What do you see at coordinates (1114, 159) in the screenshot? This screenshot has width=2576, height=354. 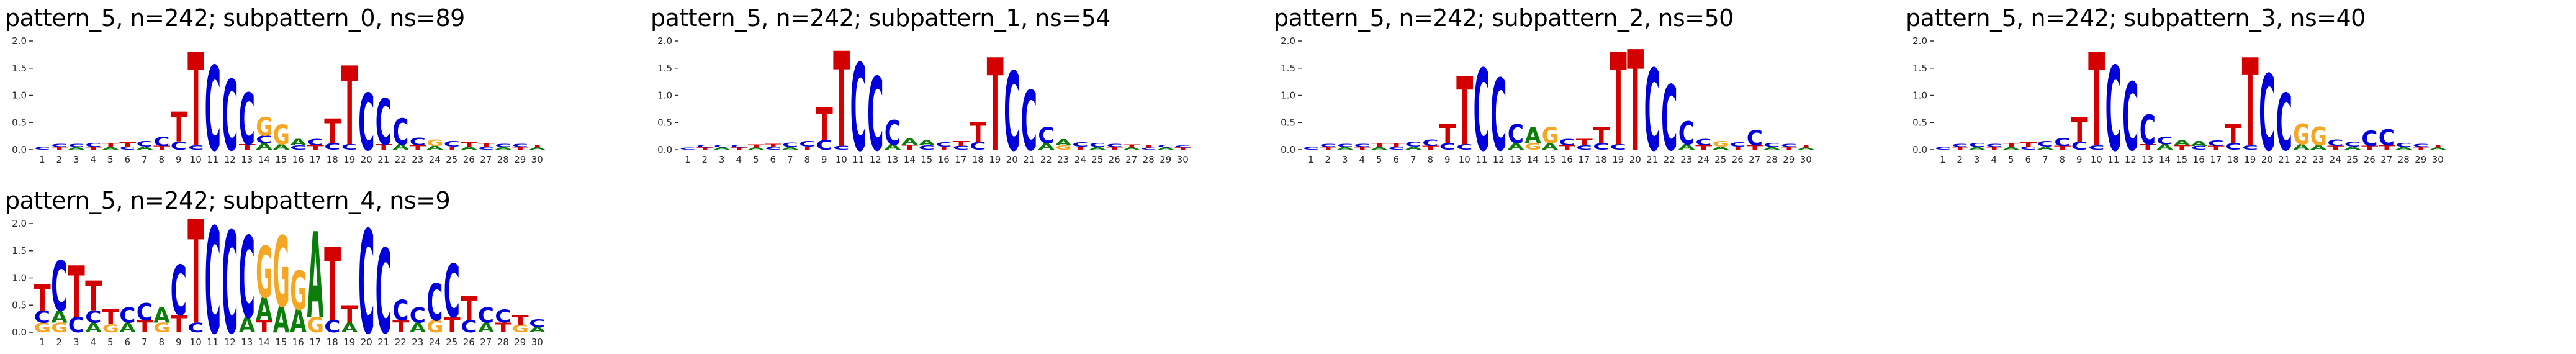 I see `x-tick-label: 26` at bounding box center [1114, 159].